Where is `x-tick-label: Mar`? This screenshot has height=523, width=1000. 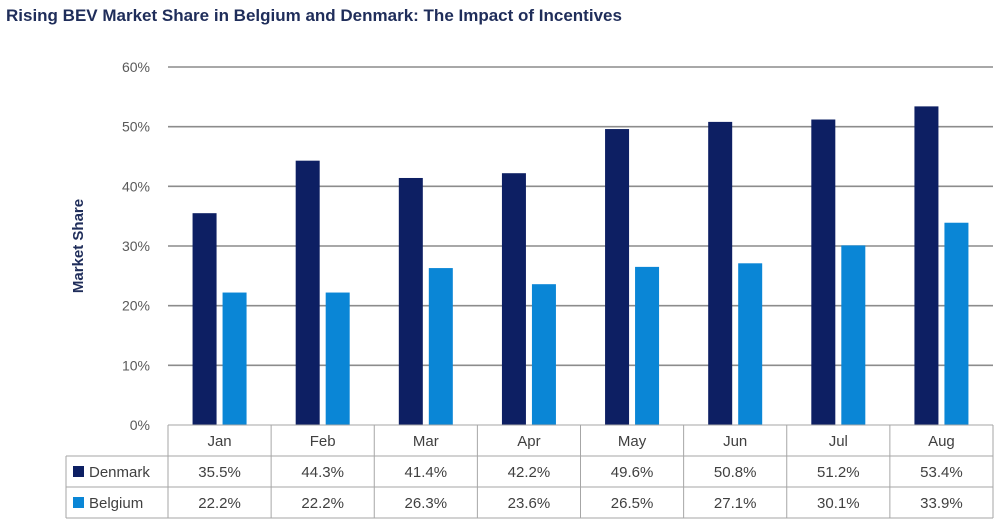 x-tick-label: Mar is located at coordinates (426, 441).